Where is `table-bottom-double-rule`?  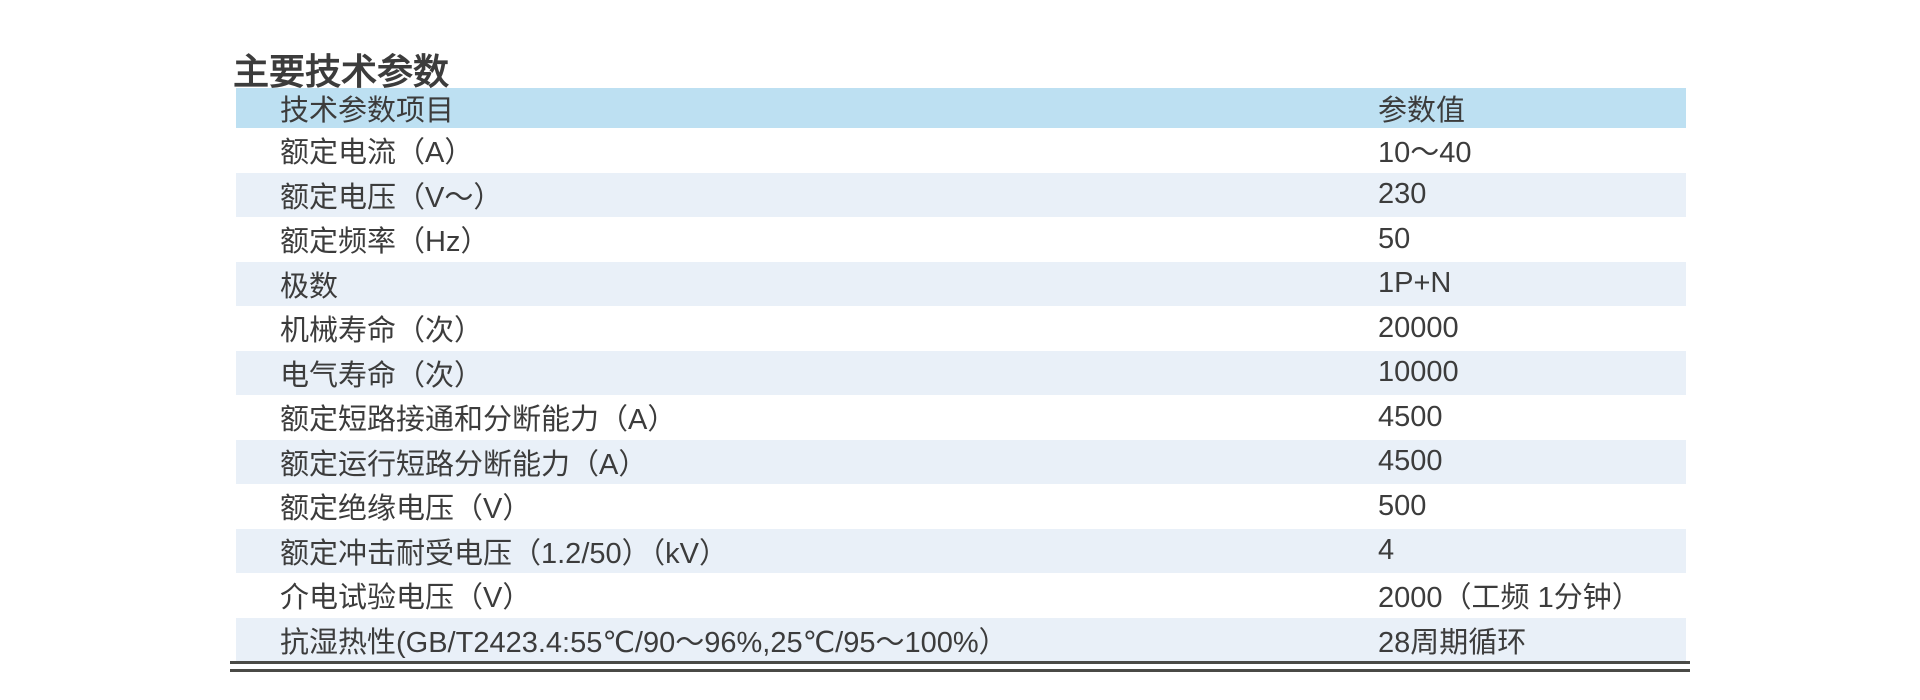 table-bottom-double-rule is located at coordinates (960, 666).